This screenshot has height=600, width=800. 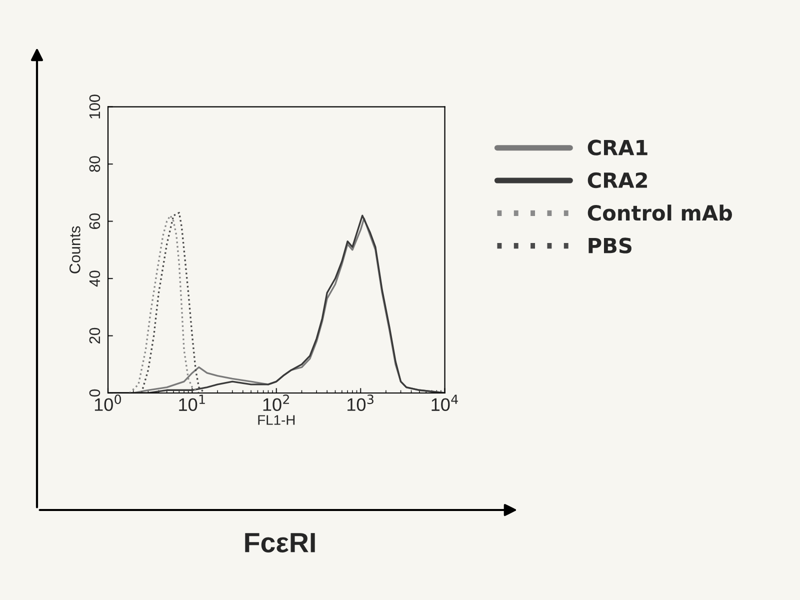 What do you see at coordinates (94, 106) in the screenshot?
I see `y-tick-label: 100` at bounding box center [94, 106].